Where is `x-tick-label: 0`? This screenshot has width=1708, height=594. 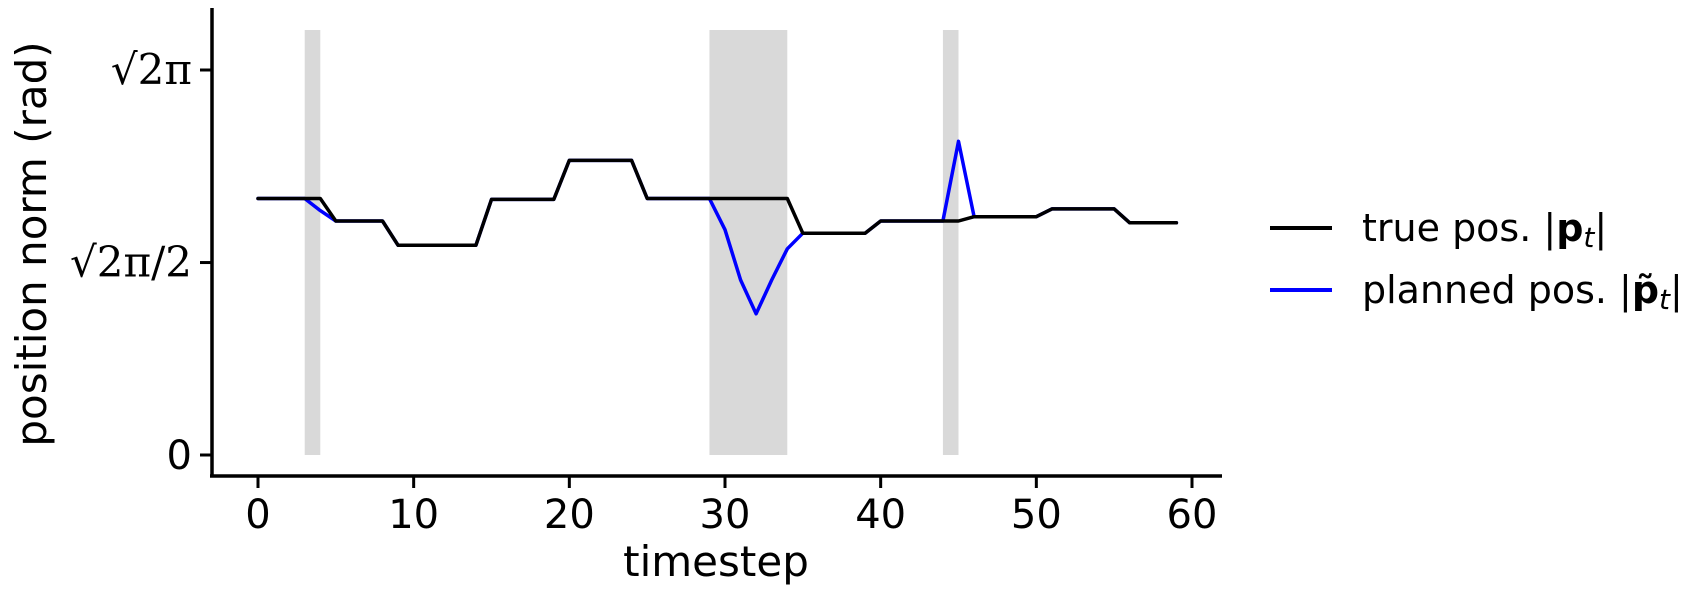
x-tick-label: 0 is located at coordinates (257, 515).